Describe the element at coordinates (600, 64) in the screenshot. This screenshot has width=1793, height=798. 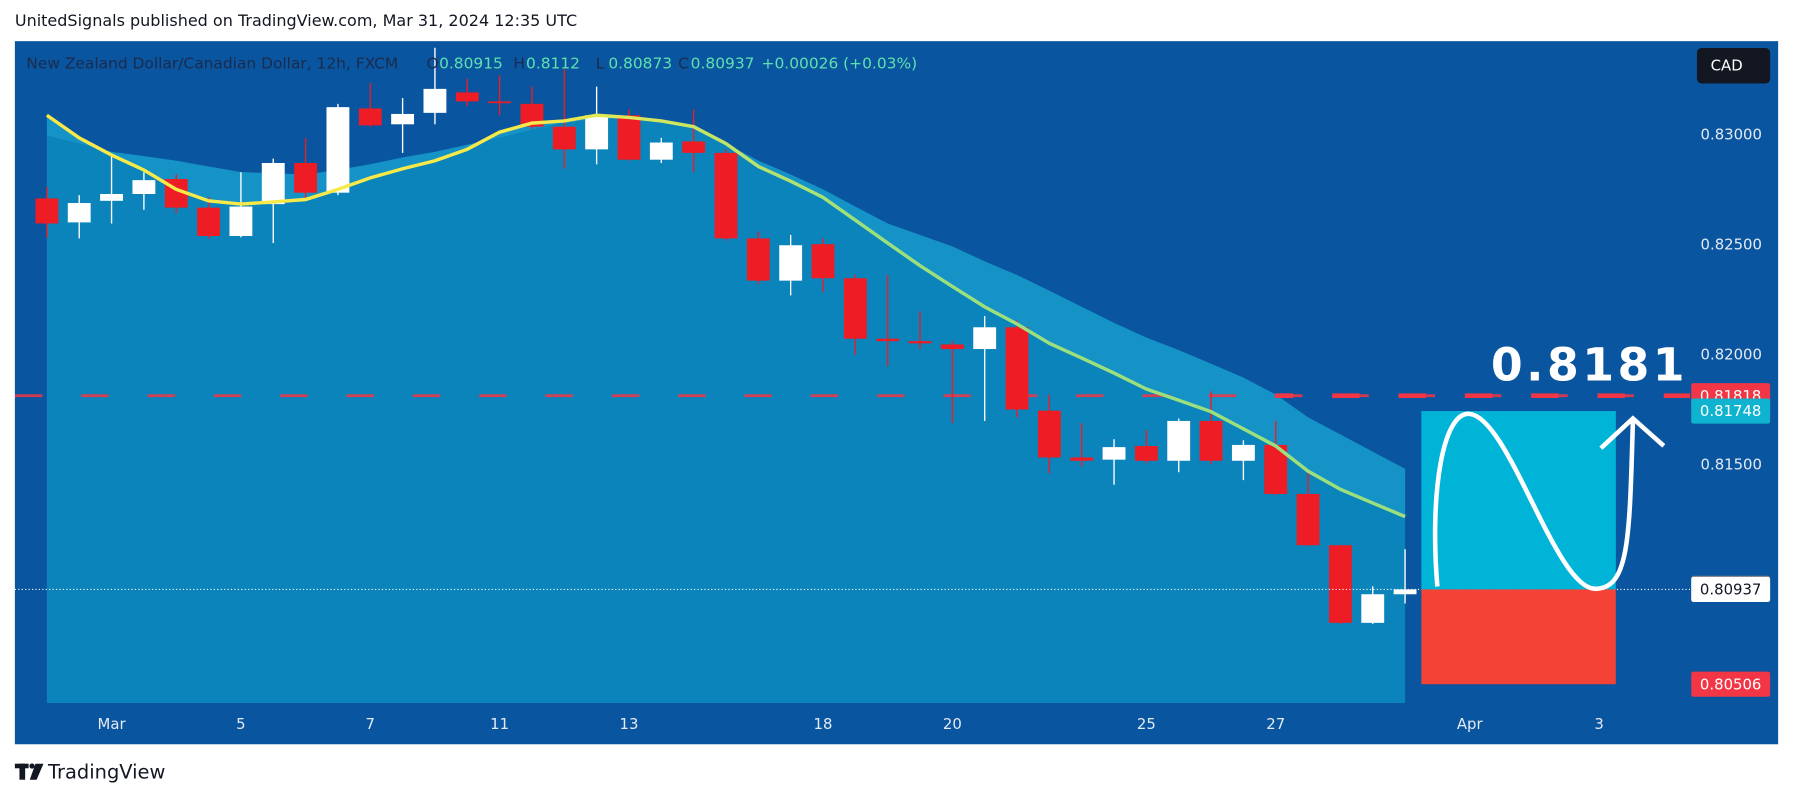
I see `legend-key: L` at that location.